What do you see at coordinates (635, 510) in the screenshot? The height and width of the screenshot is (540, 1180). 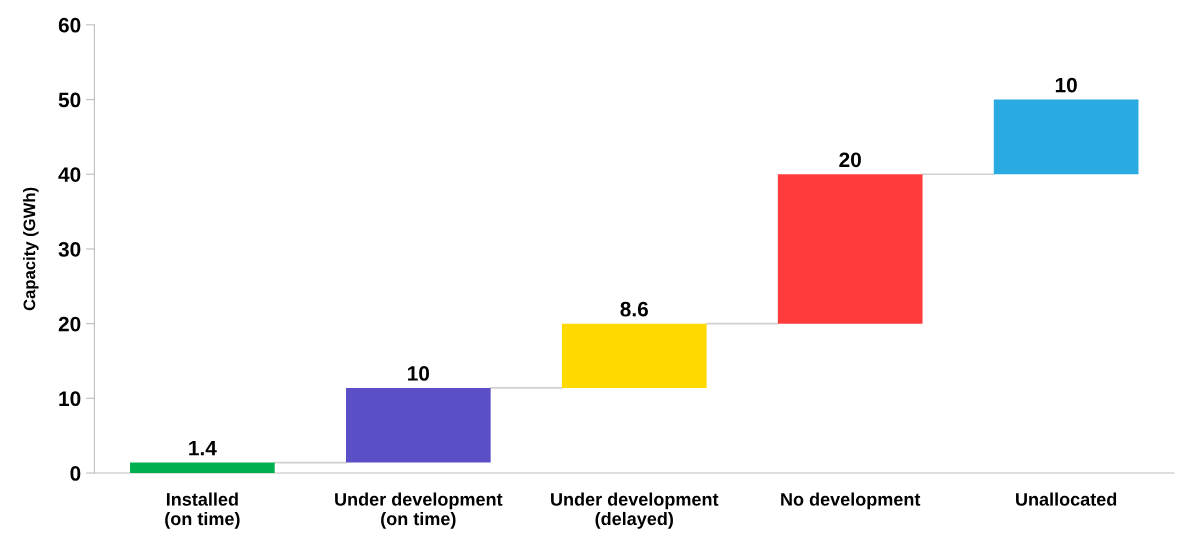 I see `x-tick-label: Under development (delayed)` at bounding box center [635, 510].